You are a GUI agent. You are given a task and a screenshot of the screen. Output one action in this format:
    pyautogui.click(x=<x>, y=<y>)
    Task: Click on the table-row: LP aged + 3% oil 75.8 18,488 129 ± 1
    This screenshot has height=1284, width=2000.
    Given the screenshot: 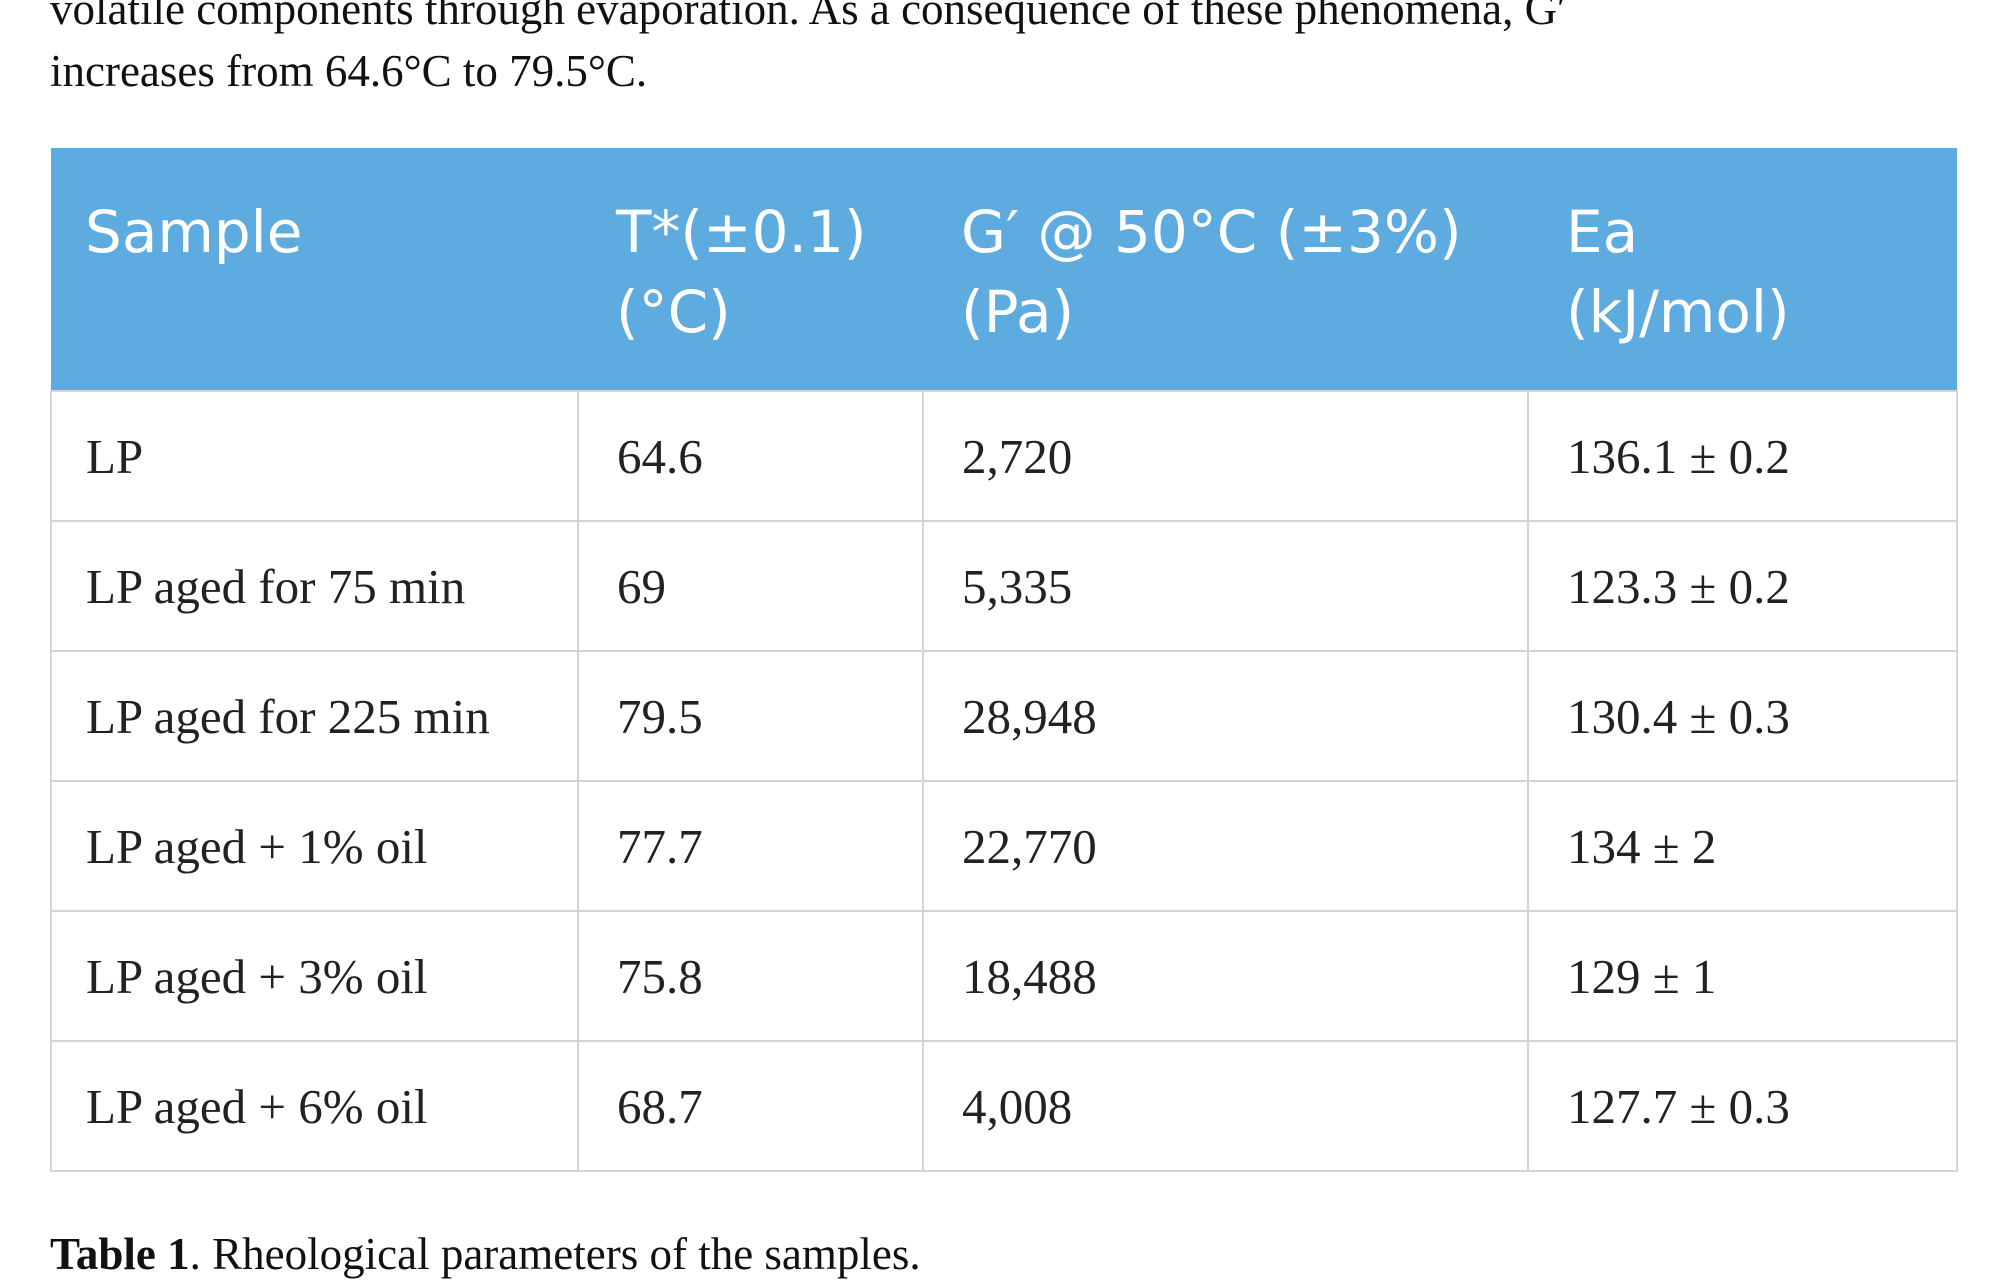 What is the action you would take?
    pyautogui.click(x=1004, y=976)
    